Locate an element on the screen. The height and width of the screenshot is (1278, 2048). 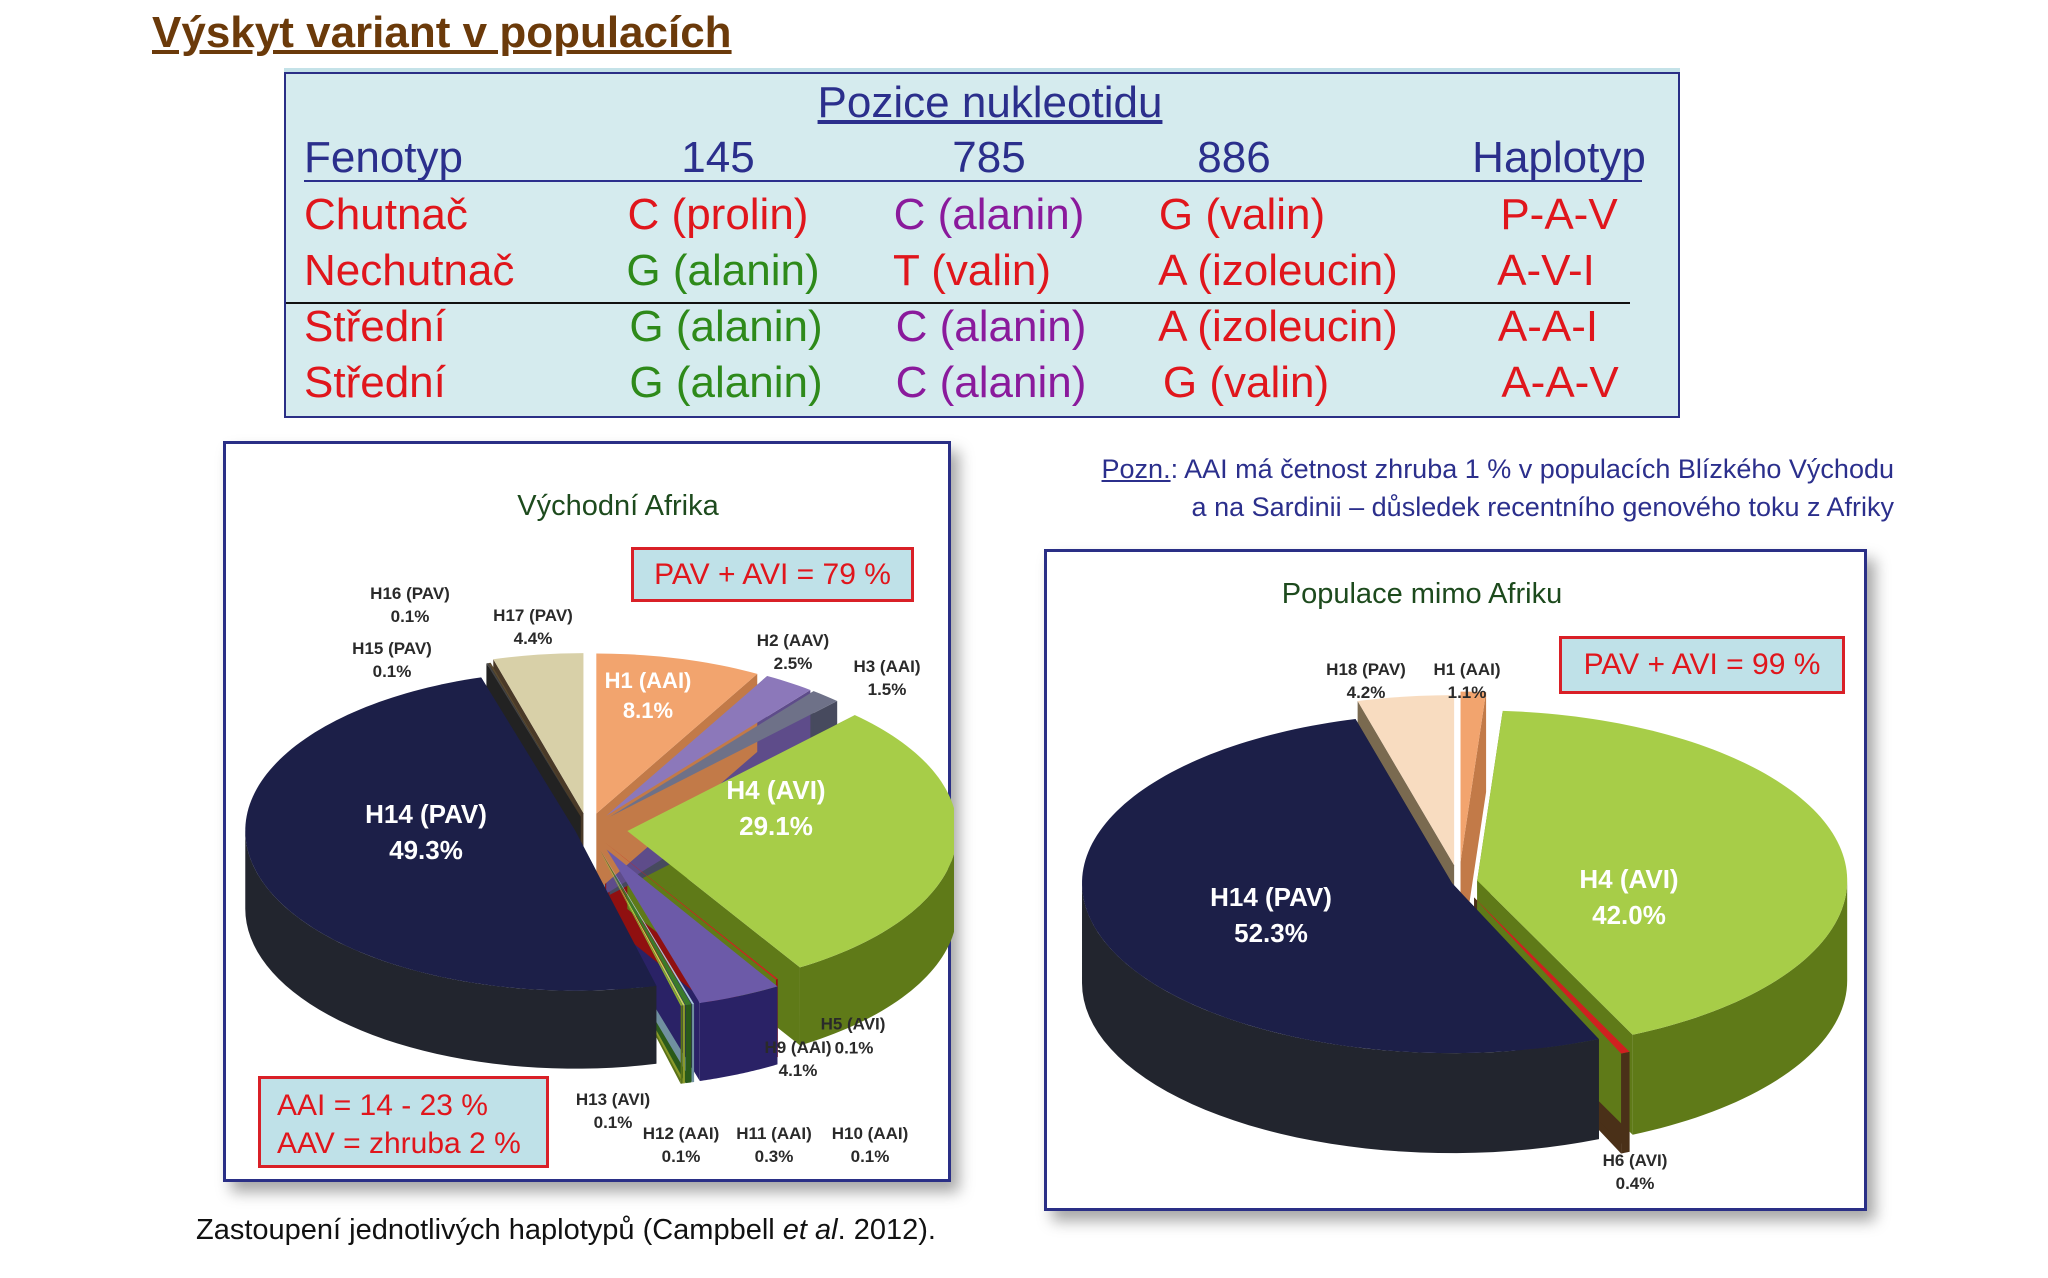
row2-145: G (alanin) is located at coordinates (723, 270).